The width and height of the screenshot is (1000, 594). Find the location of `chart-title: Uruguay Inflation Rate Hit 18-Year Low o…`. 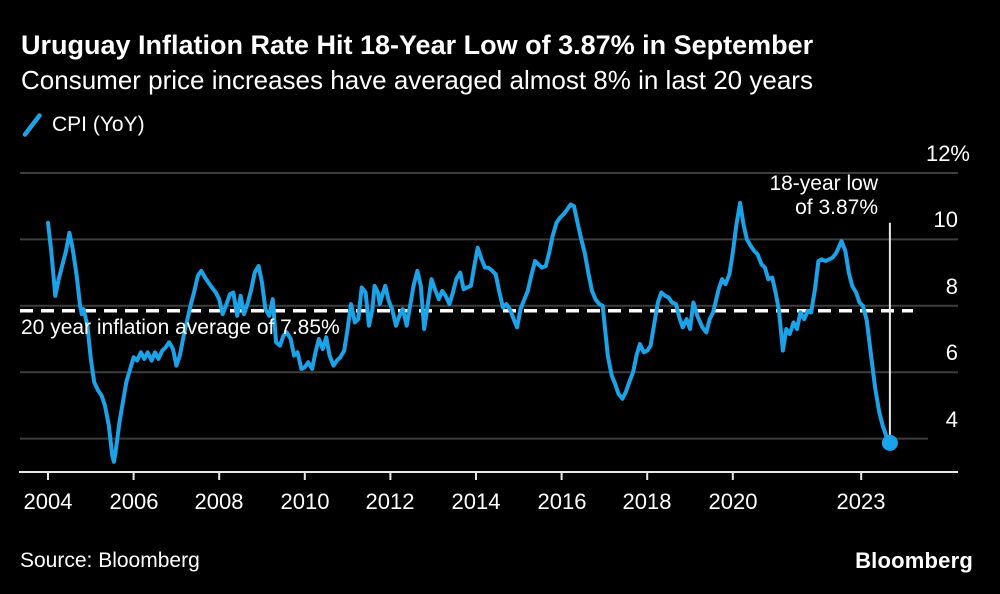

chart-title: Uruguay Inflation Rate Hit 18-Year Low o… is located at coordinates (417, 45).